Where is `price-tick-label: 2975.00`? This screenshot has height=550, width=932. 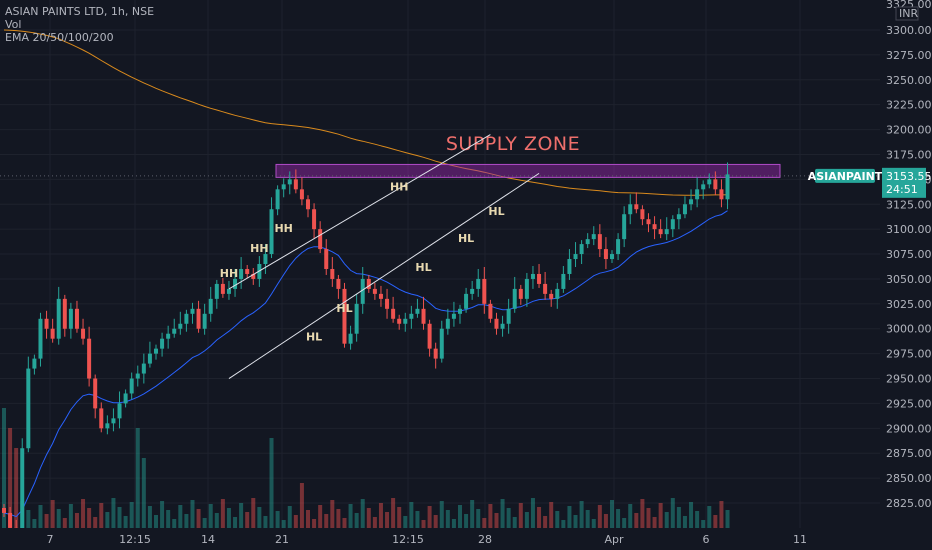
price-tick-label: 2975.00 is located at coordinates (909, 354).